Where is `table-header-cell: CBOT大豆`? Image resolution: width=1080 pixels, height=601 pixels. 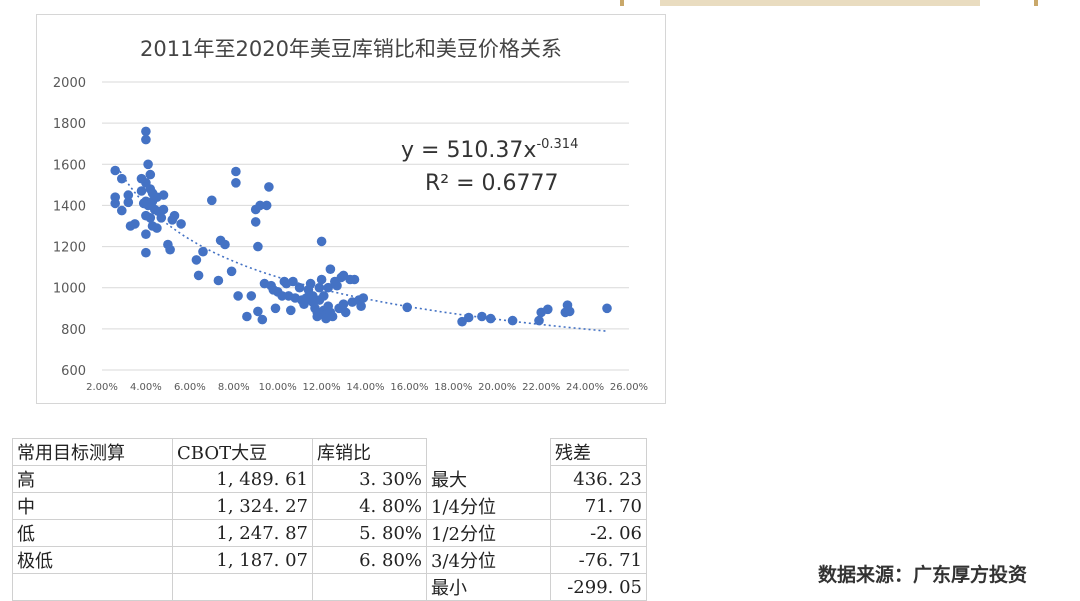 table-header-cell: CBOT大豆 is located at coordinates (242, 452).